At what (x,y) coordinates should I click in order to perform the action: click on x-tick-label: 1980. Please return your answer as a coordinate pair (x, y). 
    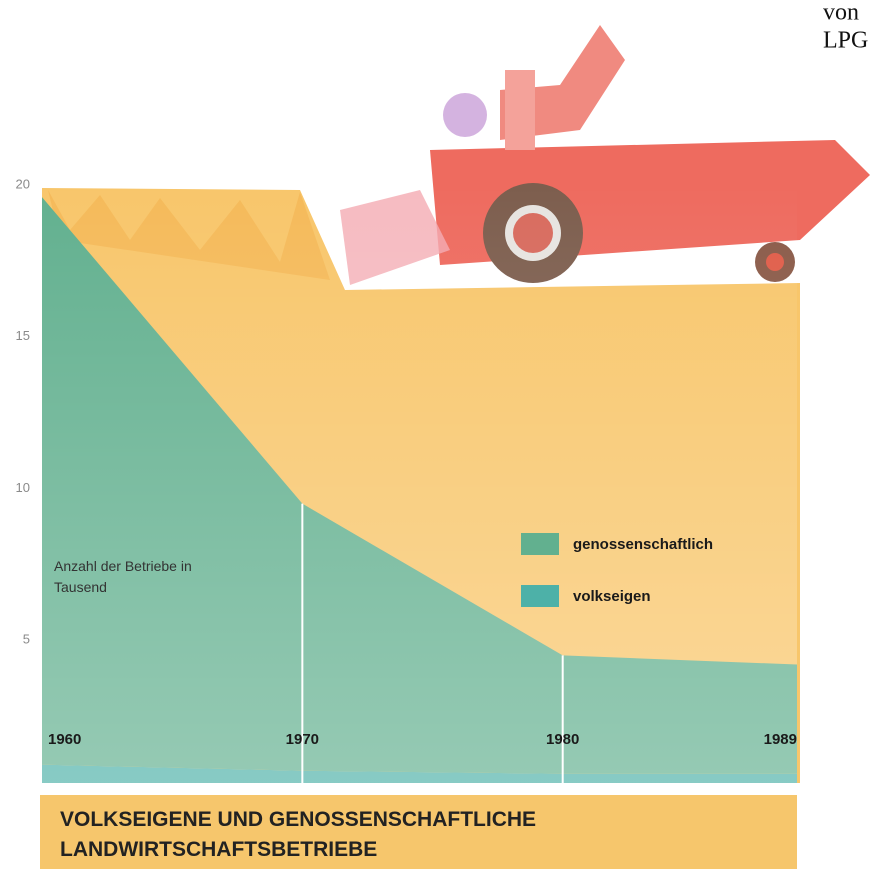
    Looking at the image, I should click on (562, 739).